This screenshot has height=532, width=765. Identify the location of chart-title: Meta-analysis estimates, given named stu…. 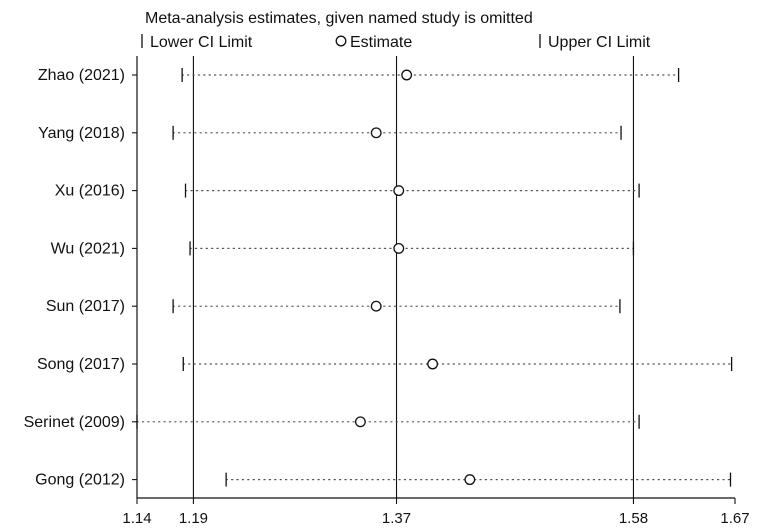
(339, 18).